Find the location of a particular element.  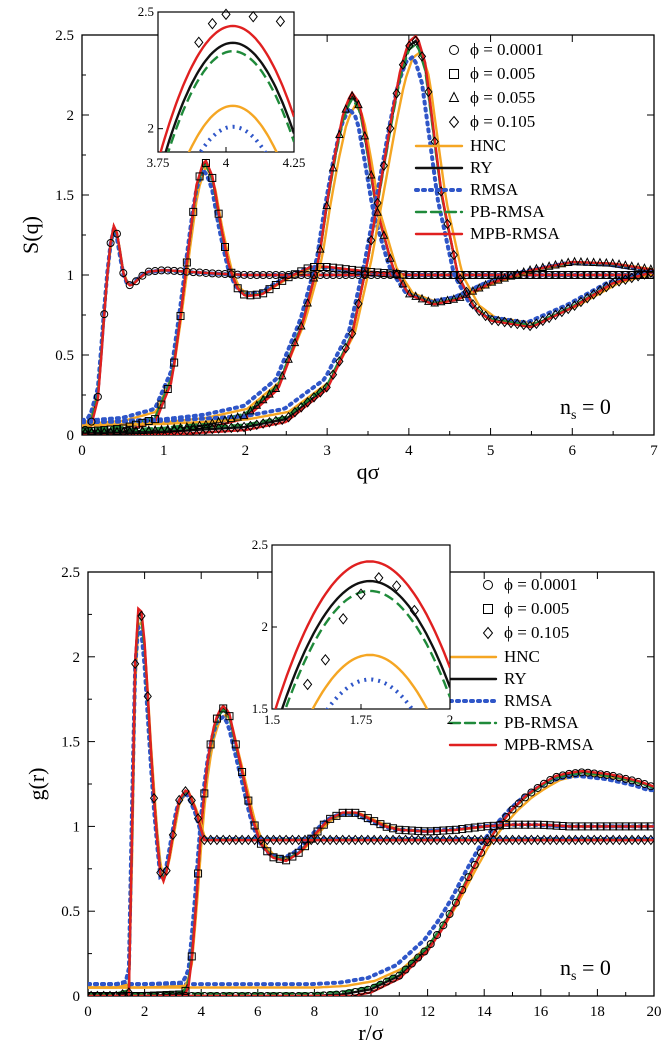

x-tick-label: 0 is located at coordinates (82, 451).